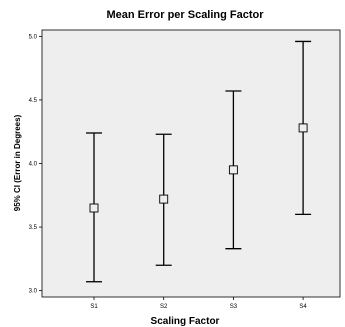  Describe the element at coordinates (234, 307) in the screenshot. I see `x-tick-label: S3` at that location.